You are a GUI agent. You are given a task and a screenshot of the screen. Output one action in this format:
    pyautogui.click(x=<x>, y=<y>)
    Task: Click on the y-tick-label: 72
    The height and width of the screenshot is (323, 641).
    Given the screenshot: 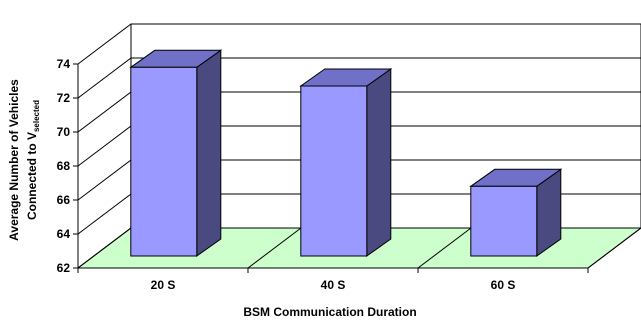 What is the action you would take?
    pyautogui.click(x=64, y=98)
    